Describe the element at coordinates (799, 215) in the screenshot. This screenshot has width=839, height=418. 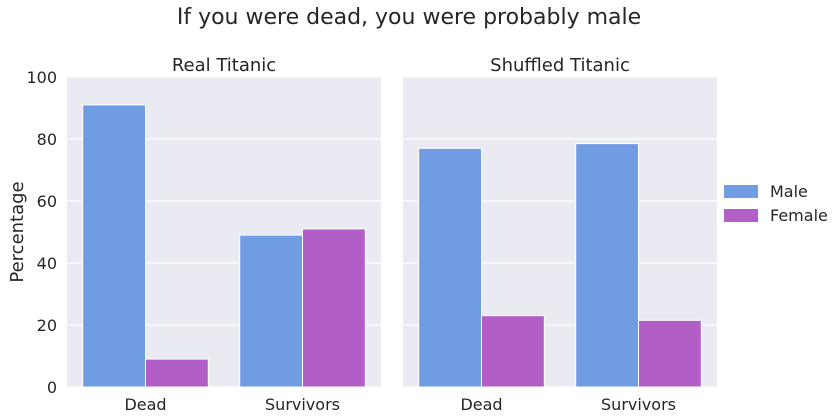
I see `legend-label: Female` at that location.